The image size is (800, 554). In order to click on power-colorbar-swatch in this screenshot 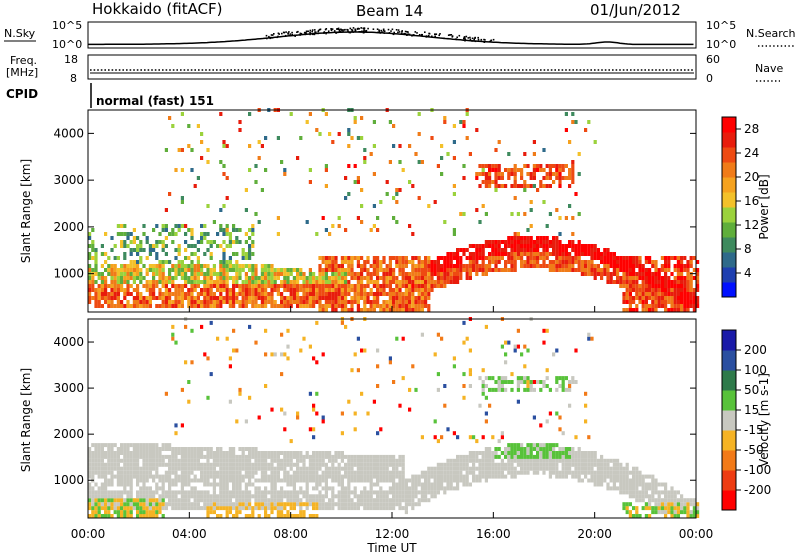, I will do `click(729, 185)`.